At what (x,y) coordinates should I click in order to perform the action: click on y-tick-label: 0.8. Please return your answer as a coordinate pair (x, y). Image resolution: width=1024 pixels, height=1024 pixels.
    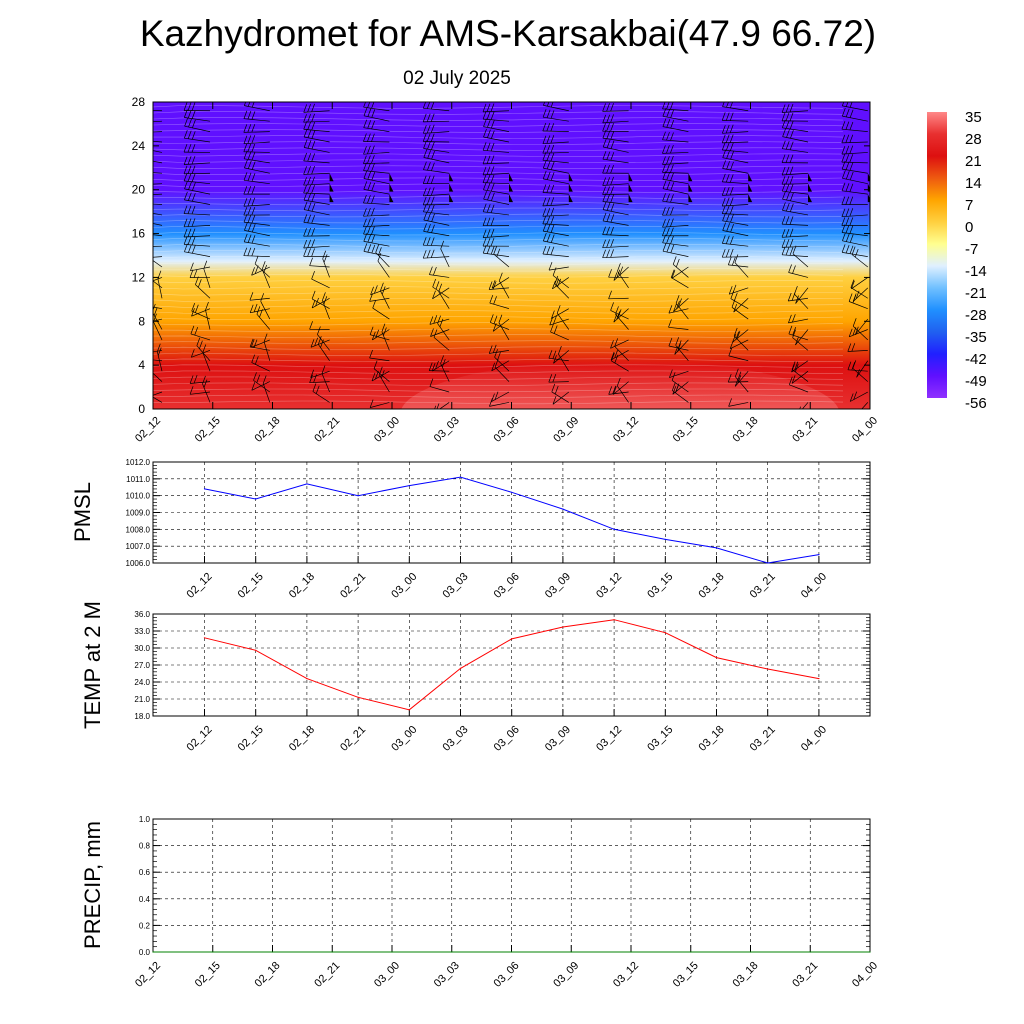
    Looking at the image, I should click on (145, 846).